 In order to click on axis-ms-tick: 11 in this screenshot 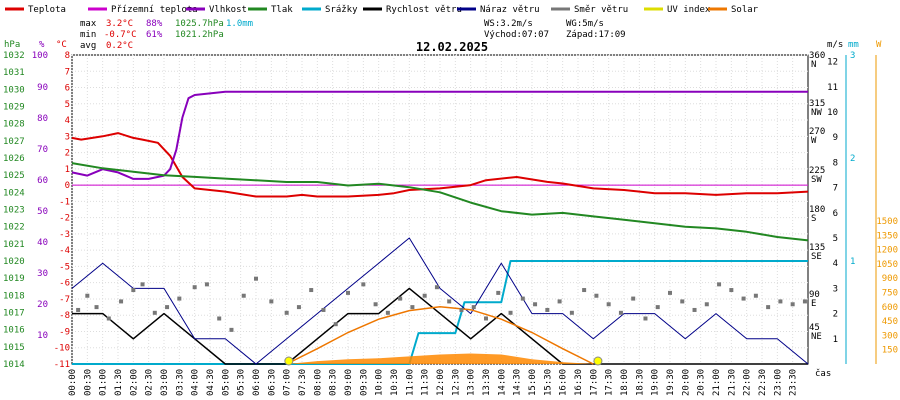, I will do `click(832, 88)`.